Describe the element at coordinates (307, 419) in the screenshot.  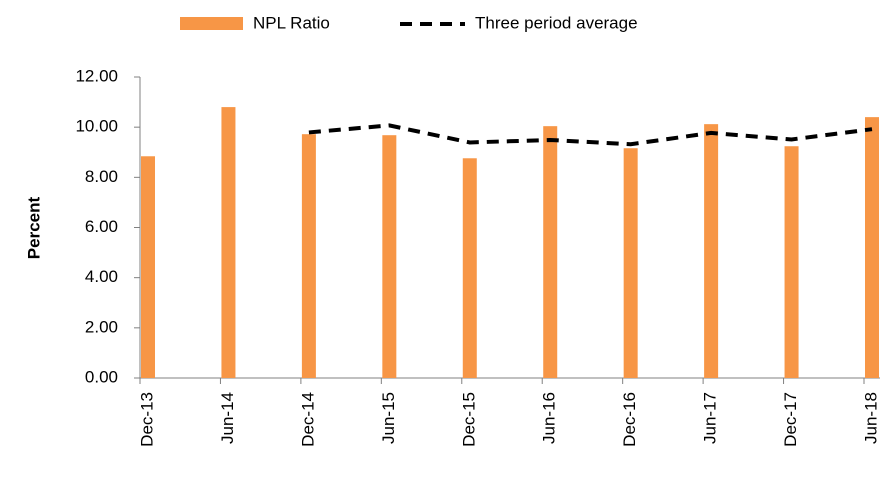
I see `x-tick-label: Dec-14` at that location.